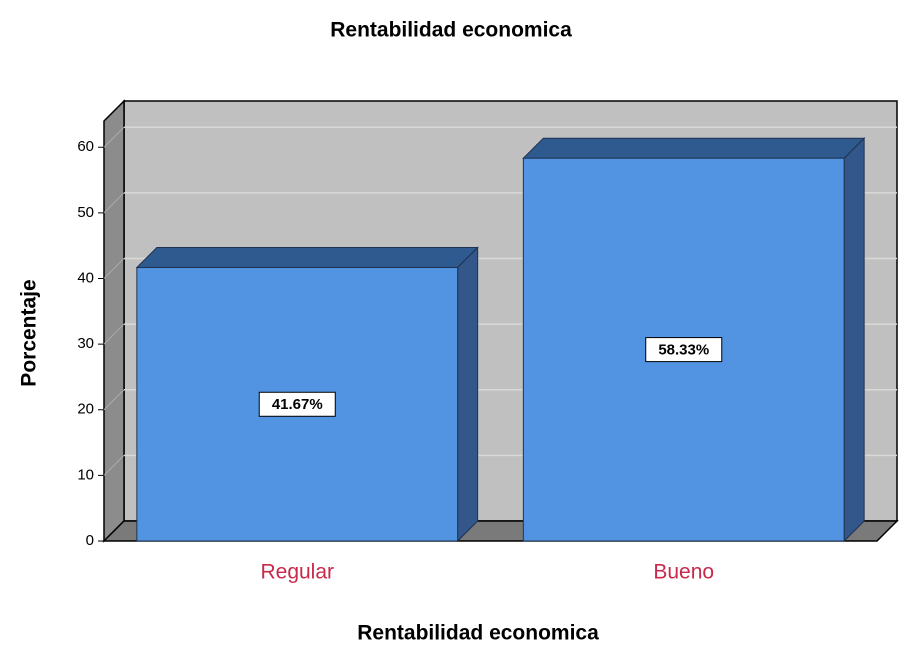  What do you see at coordinates (29, 332) in the screenshot?
I see `y-axis-label: Porcentaje` at bounding box center [29, 332].